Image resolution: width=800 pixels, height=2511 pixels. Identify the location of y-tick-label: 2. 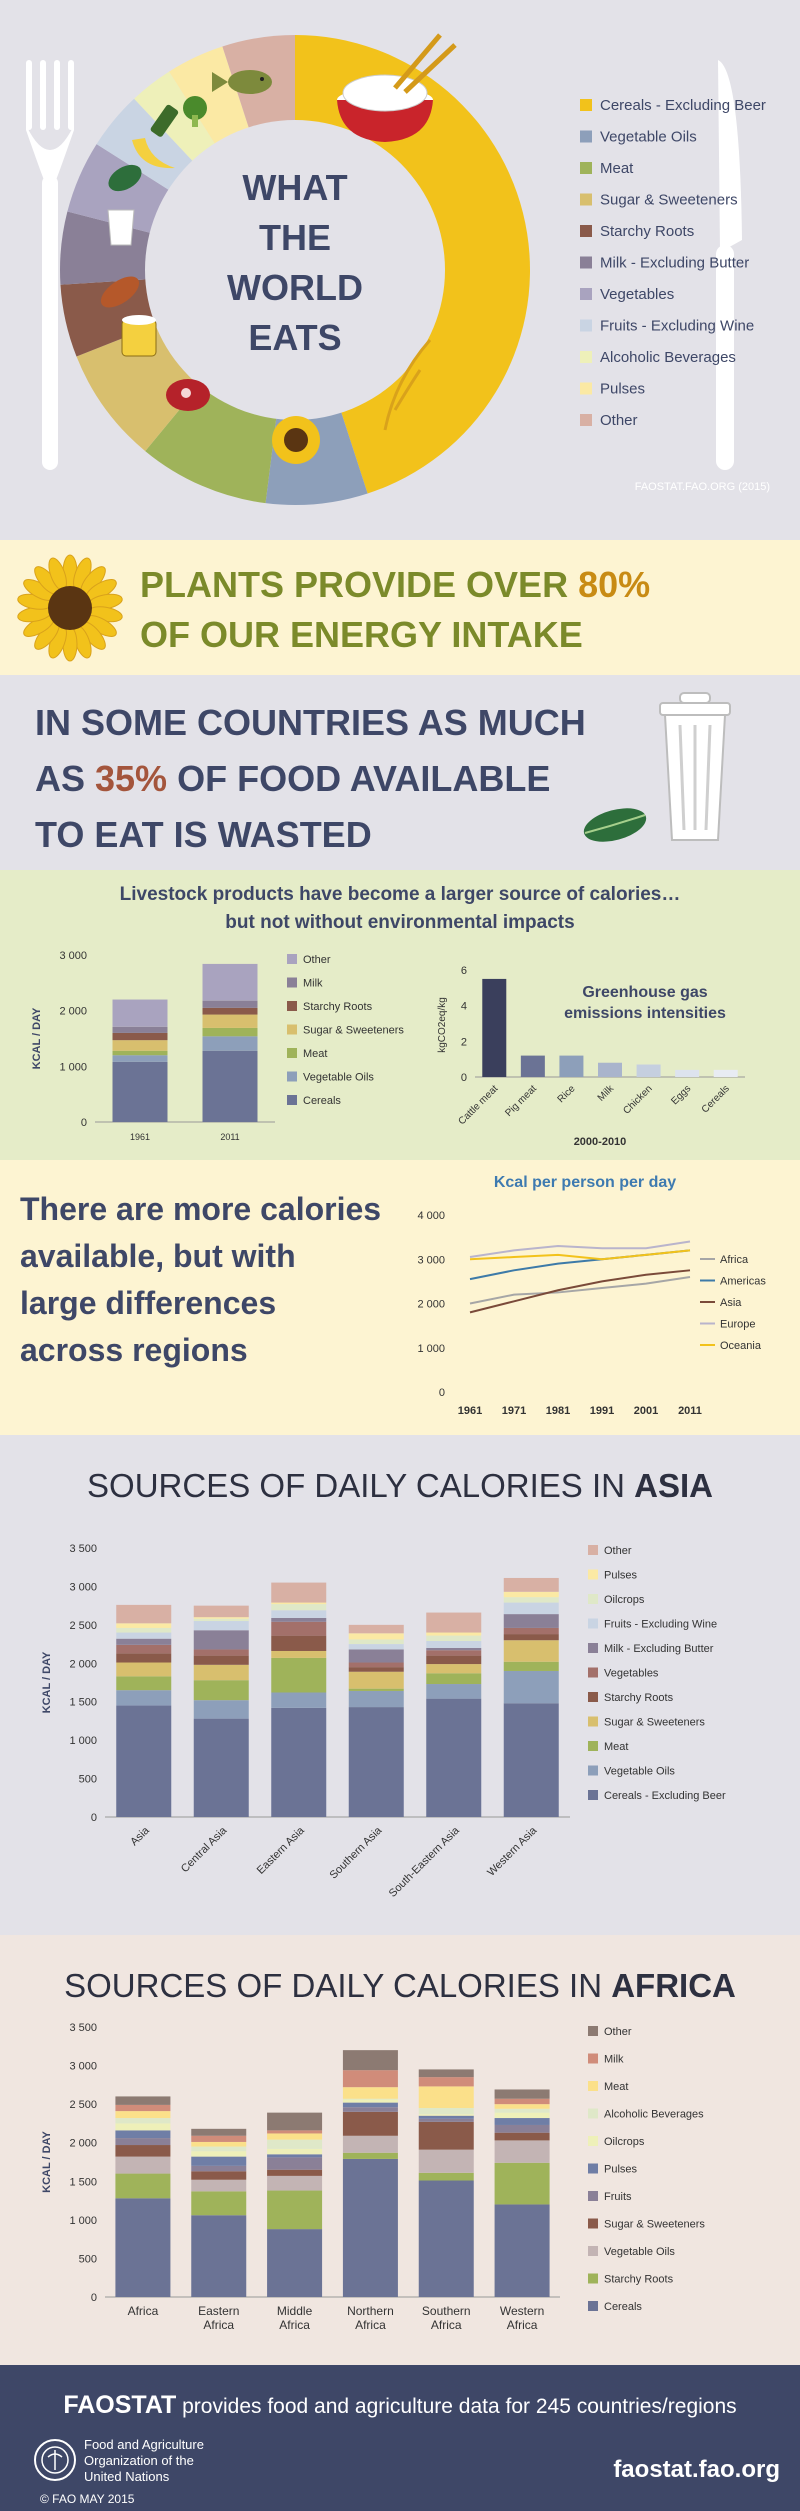
(464, 1042).